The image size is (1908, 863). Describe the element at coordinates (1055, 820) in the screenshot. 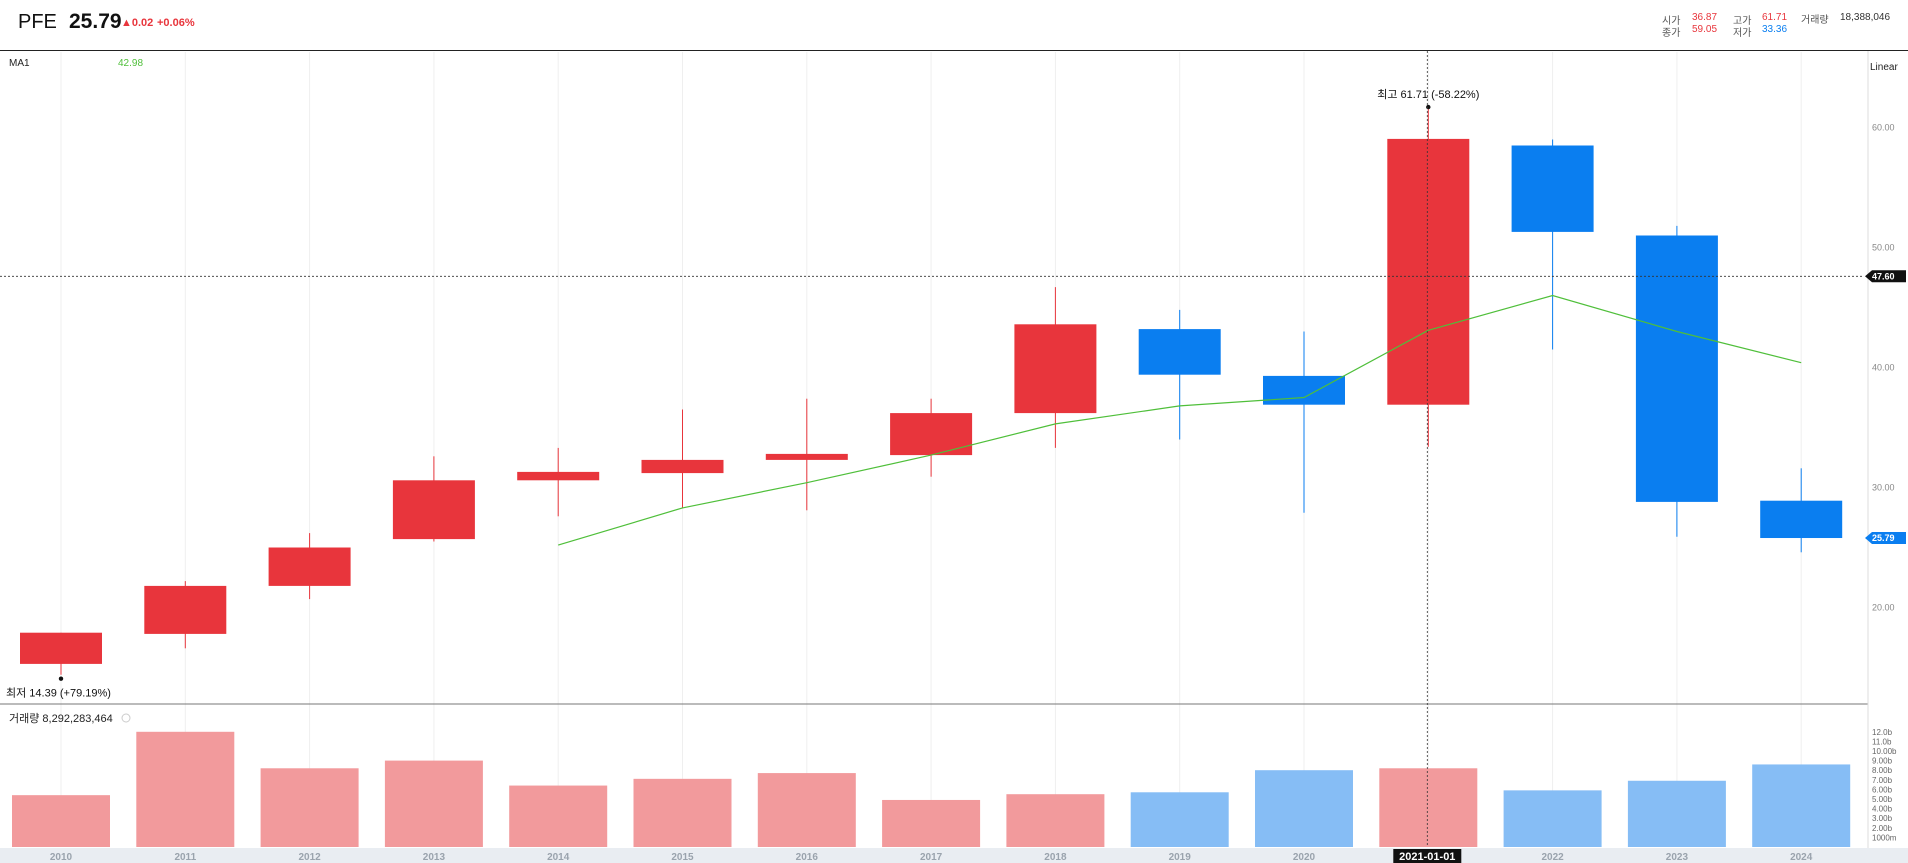

I see `volume-bar-2018` at that location.